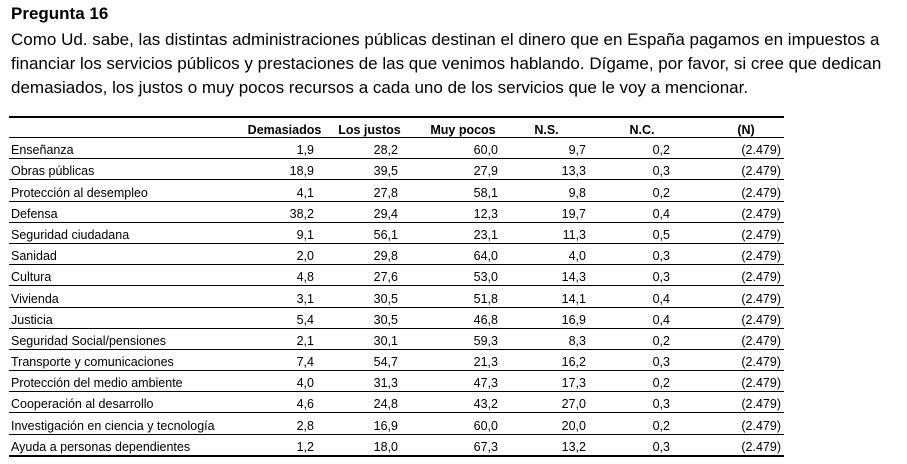  What do you see at coordinates (282, 190) in the screenshot?
I see `cell-demasiados: 4,1` at bounding box center [282, 190].